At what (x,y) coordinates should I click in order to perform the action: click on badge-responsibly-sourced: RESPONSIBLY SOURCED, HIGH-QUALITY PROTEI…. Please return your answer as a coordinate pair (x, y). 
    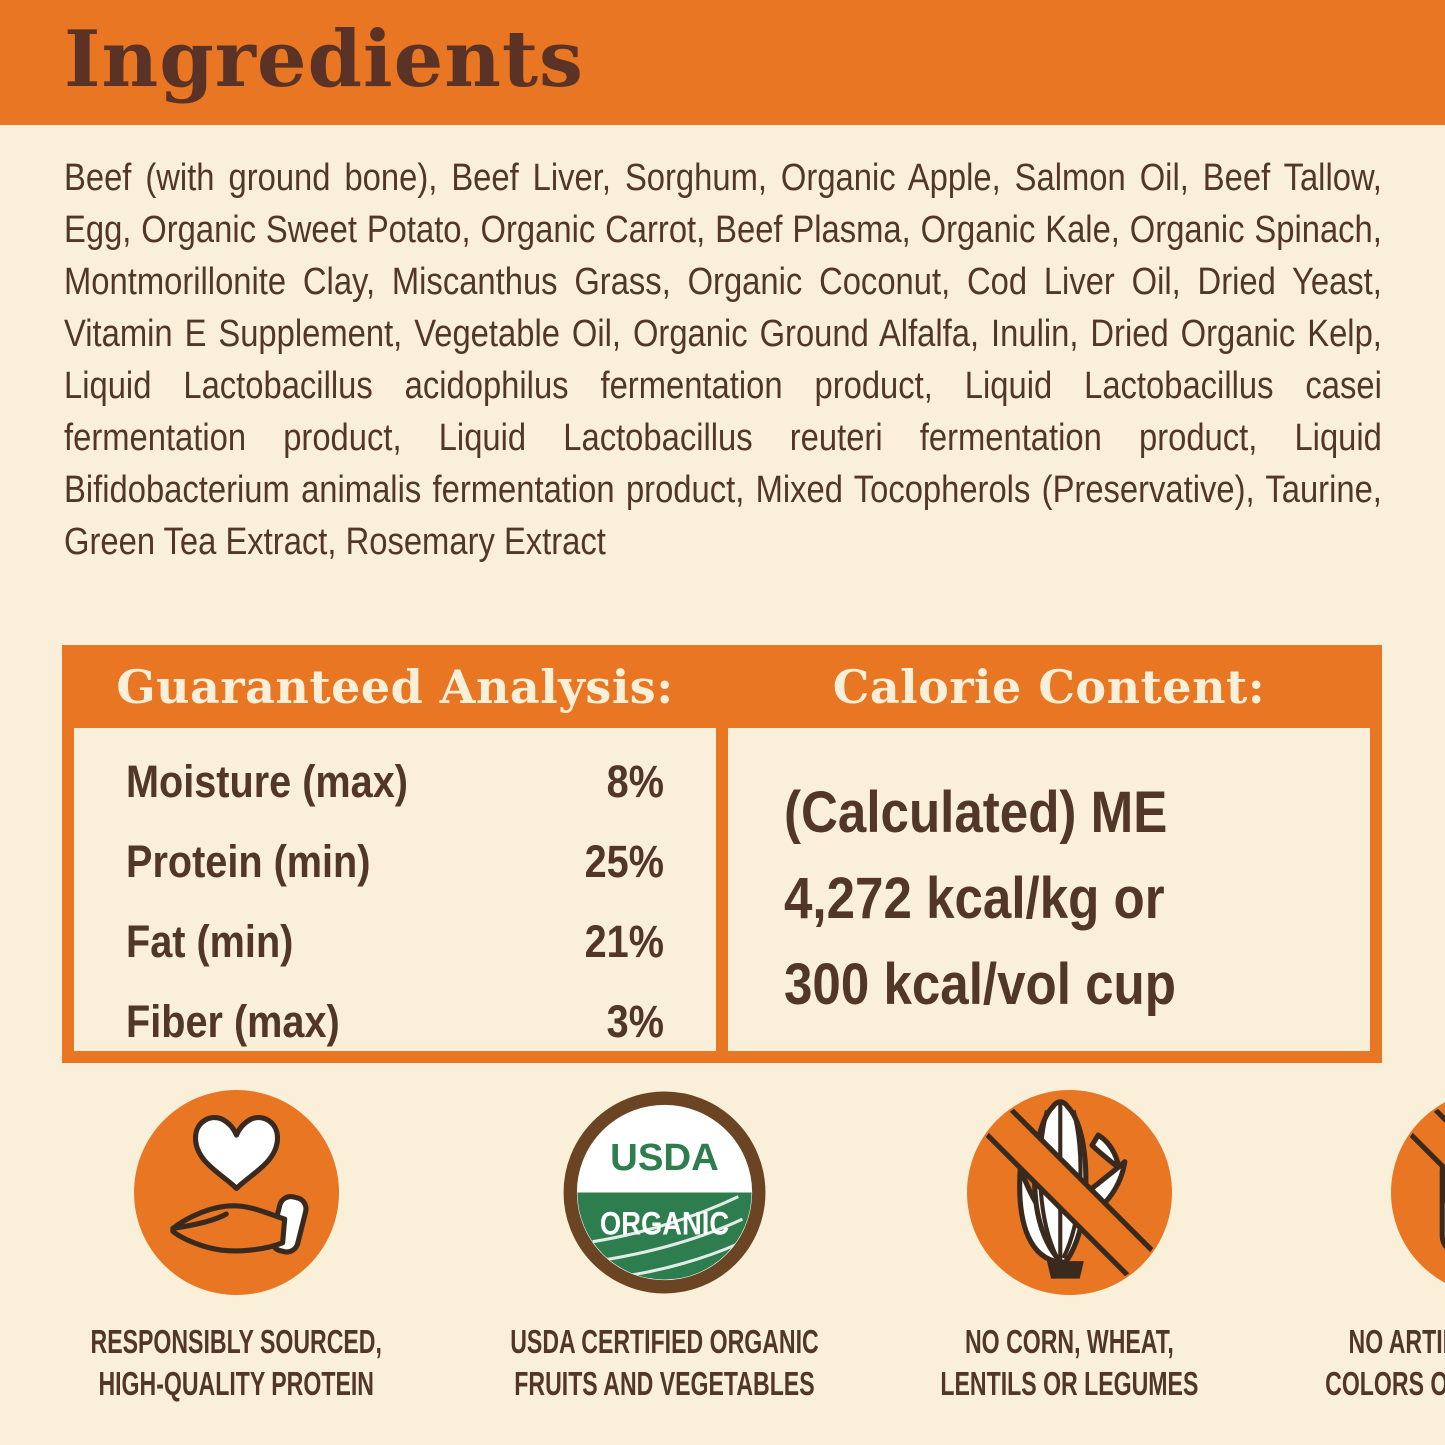
    Looking at the image, I should click on (236, 1247).